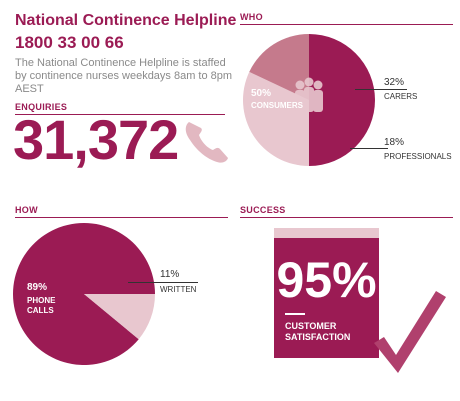 Image resolution: width=460 pixels, height=401 pixels. What do you see at coordinates (119, 317) in the screenshot?
I see `pie-slice-written` at bounding box center [119, 317].